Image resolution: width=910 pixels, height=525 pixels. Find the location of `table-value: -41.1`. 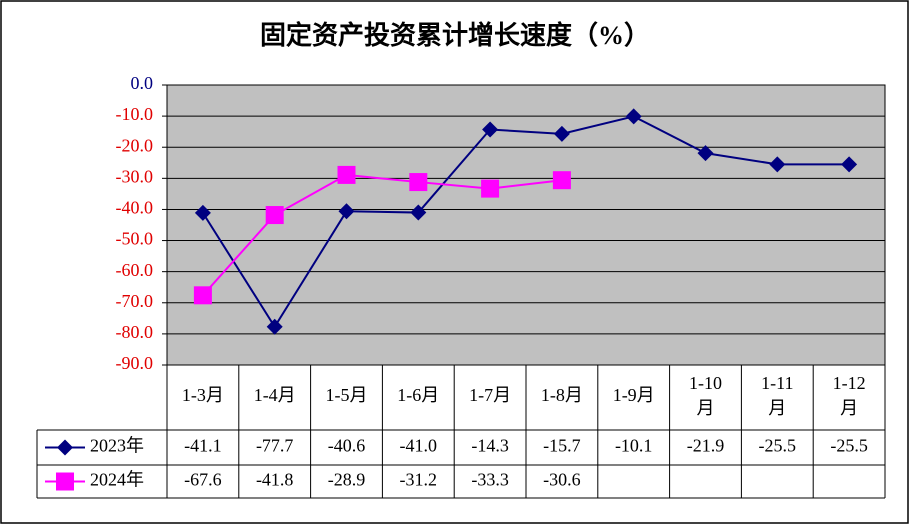

table-value: -41.1 is located at coordinates (203, 446).